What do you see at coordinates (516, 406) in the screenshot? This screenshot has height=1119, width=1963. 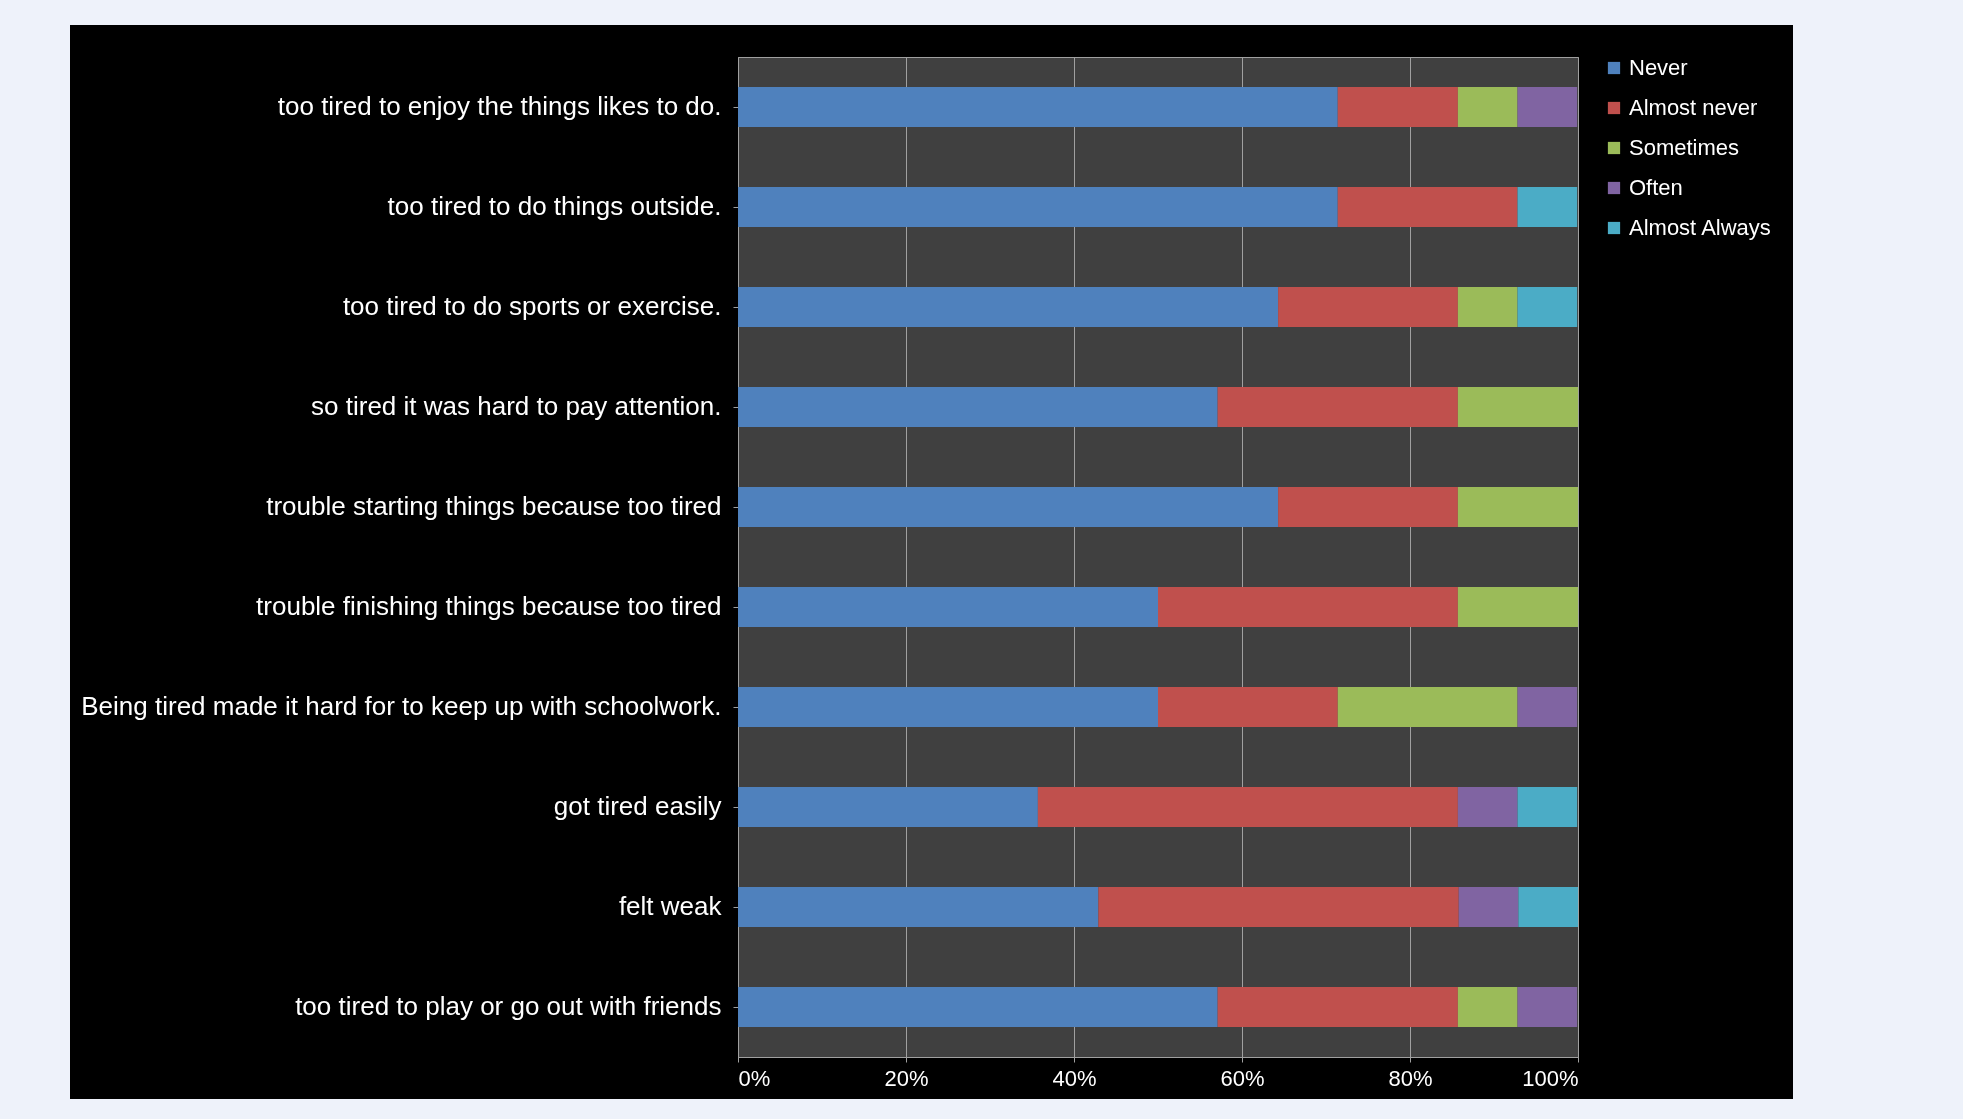 I see `y-tick-label: so tired it was hard to pay attention.` at bounding box center [516, 406].